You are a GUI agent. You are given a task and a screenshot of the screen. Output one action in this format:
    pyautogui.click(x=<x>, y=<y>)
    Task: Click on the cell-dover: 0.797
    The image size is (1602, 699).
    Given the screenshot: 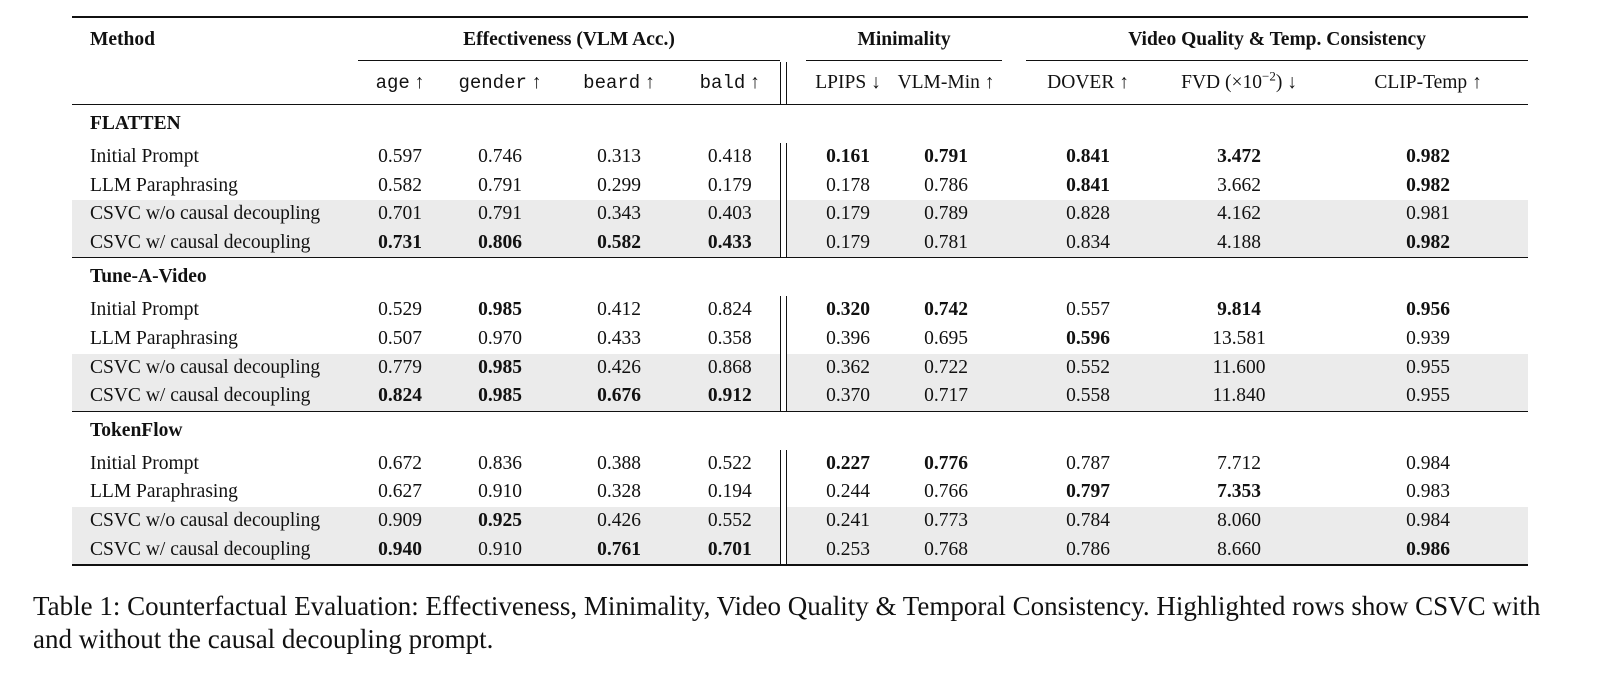 What is the action you would take?
    pyautogui.click(x=1088, y=492)
    